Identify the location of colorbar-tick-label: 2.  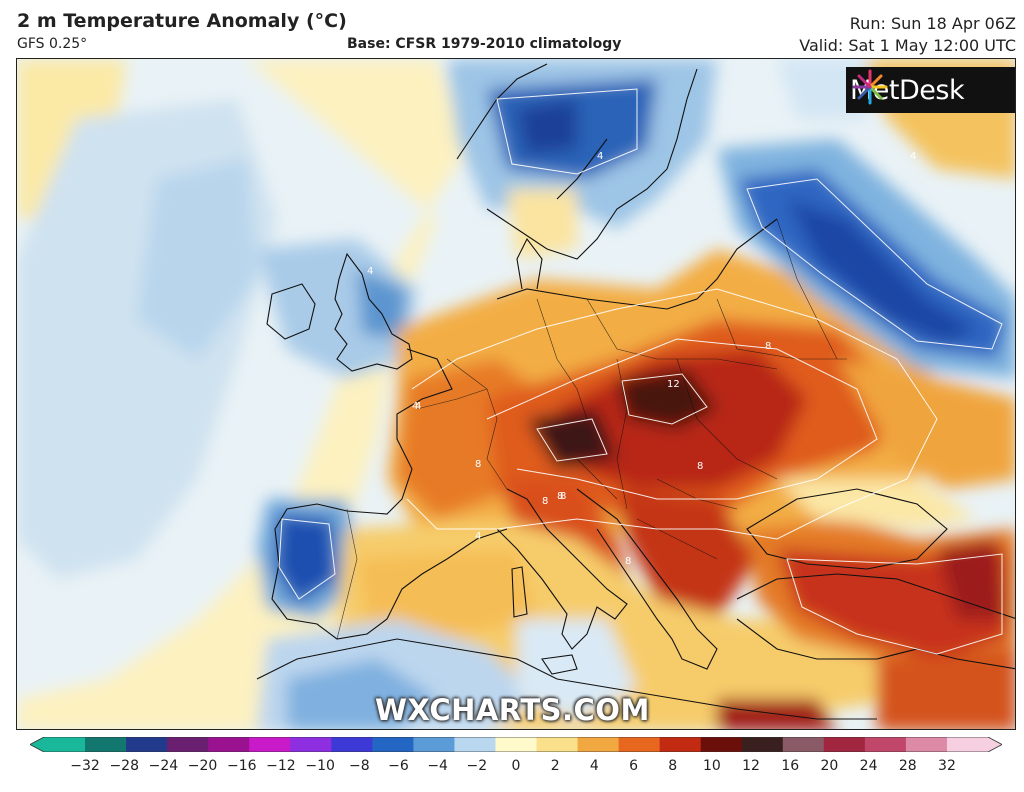
(555, 766).